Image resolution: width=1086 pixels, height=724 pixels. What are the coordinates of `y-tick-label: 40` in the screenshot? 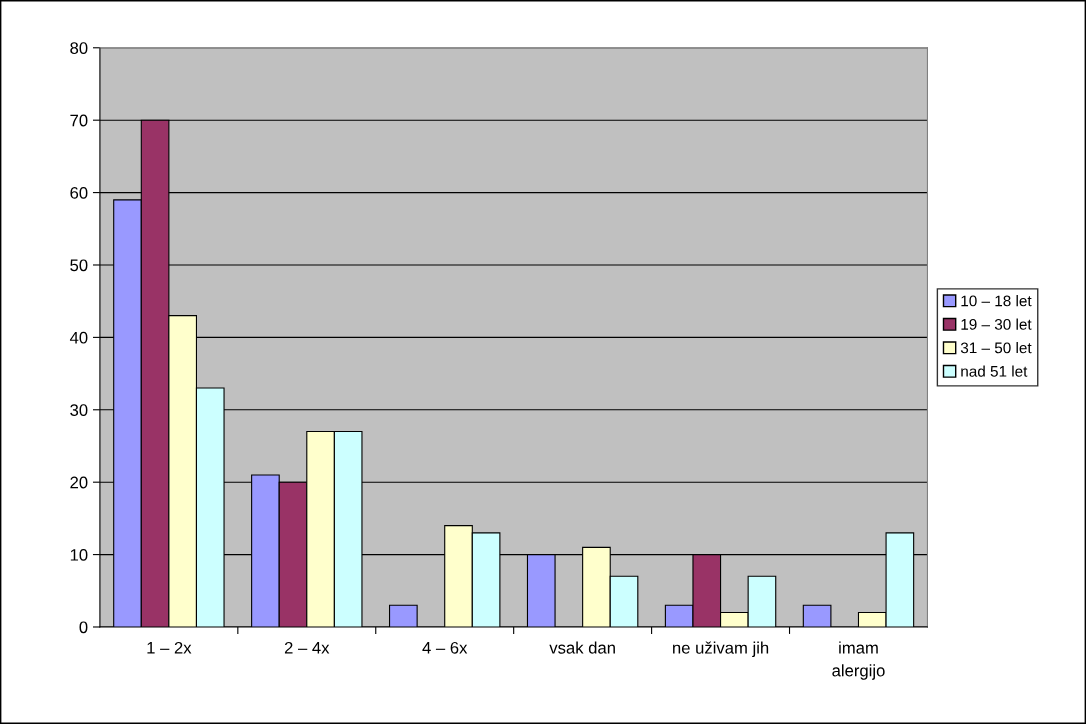 It's located at (78, 337).